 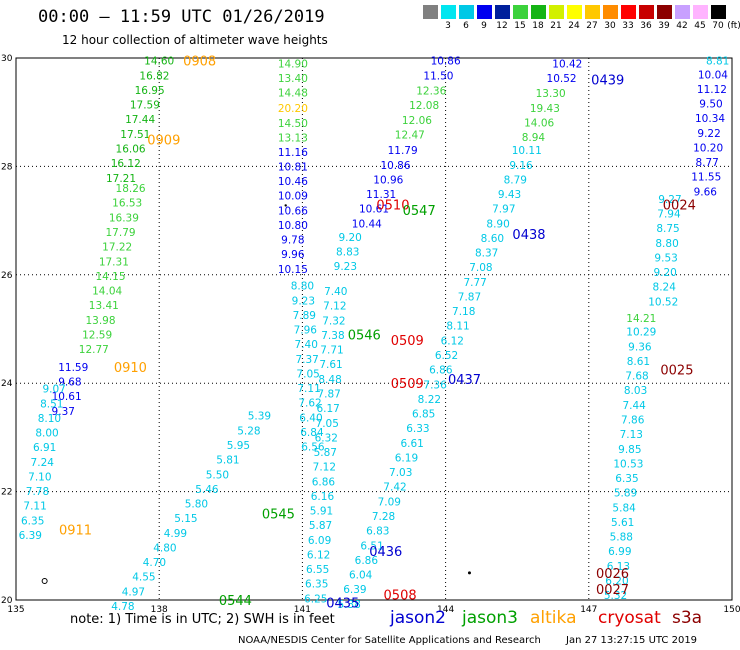 I want to click on wave-height-label: 14.90, so click(x=293, y=64).